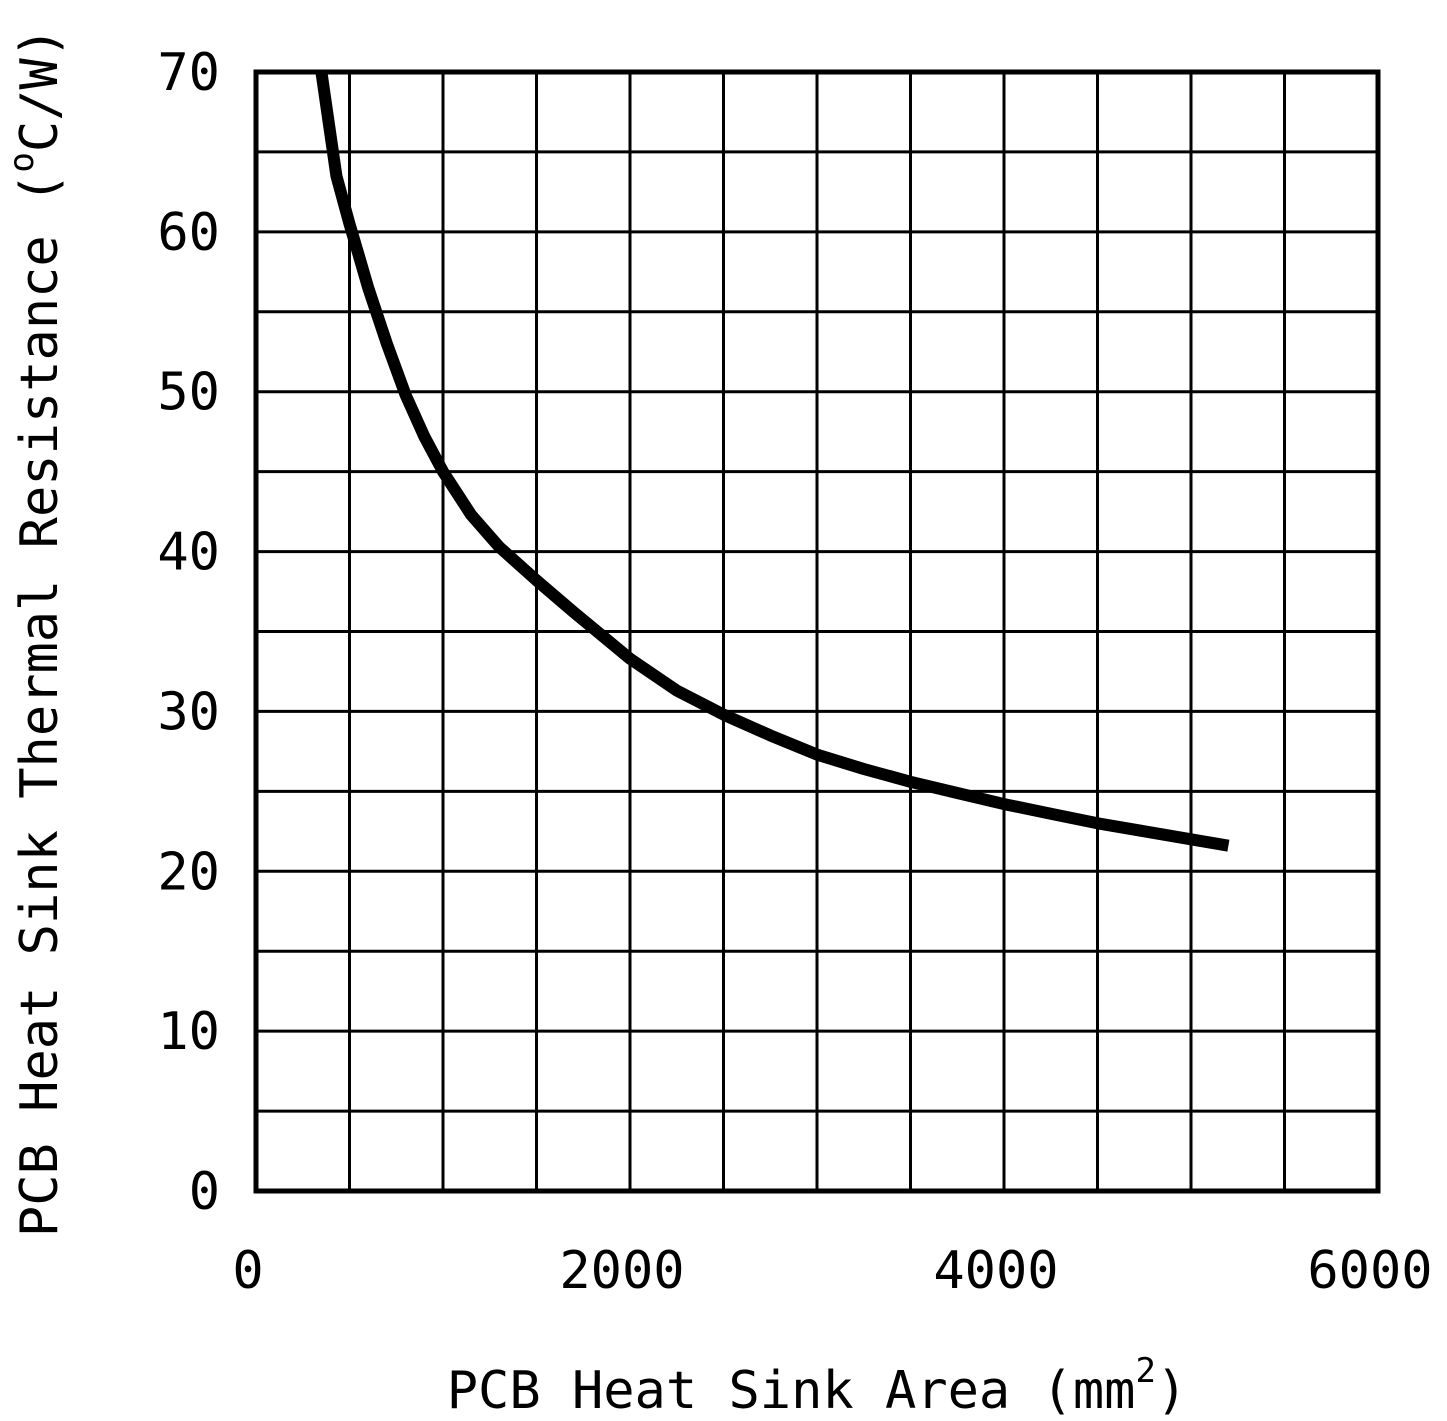 The image size is (1447, 1421). What do you see at coordinates (621, 1271) in the screenshot?
I see `x-tick-label: 2000` at bounding box center [621, 1271].